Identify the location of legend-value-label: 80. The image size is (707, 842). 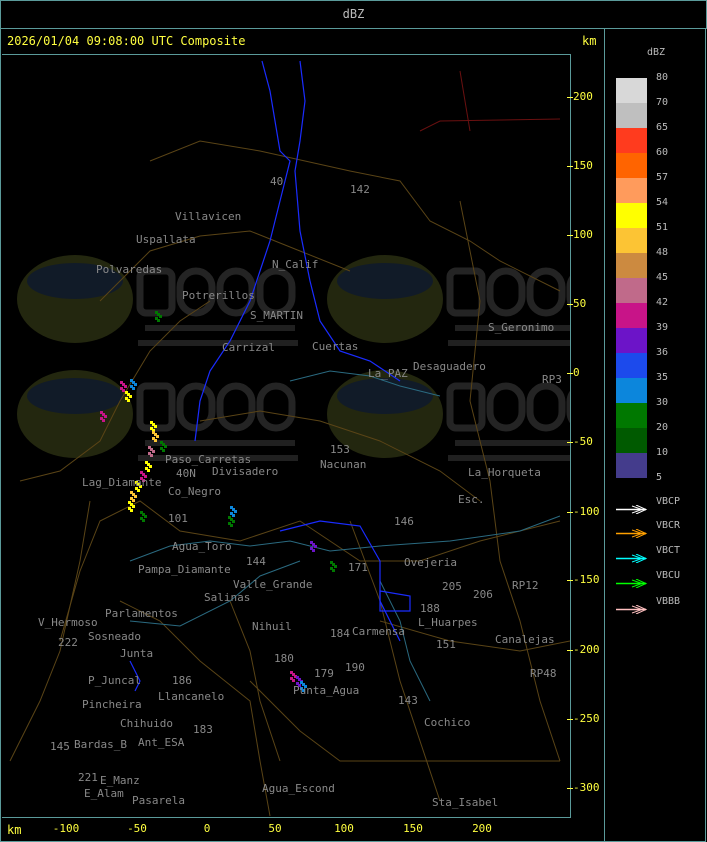
(662, 77).